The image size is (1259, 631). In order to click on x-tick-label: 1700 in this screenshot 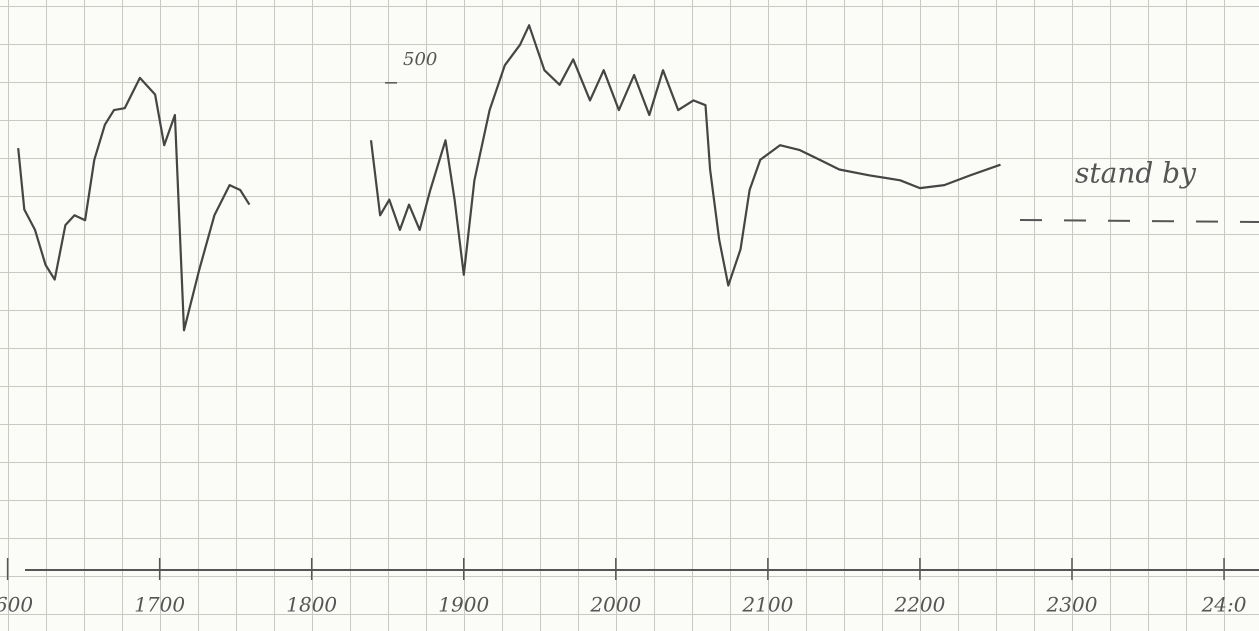, I will do `click(159, 605)`.